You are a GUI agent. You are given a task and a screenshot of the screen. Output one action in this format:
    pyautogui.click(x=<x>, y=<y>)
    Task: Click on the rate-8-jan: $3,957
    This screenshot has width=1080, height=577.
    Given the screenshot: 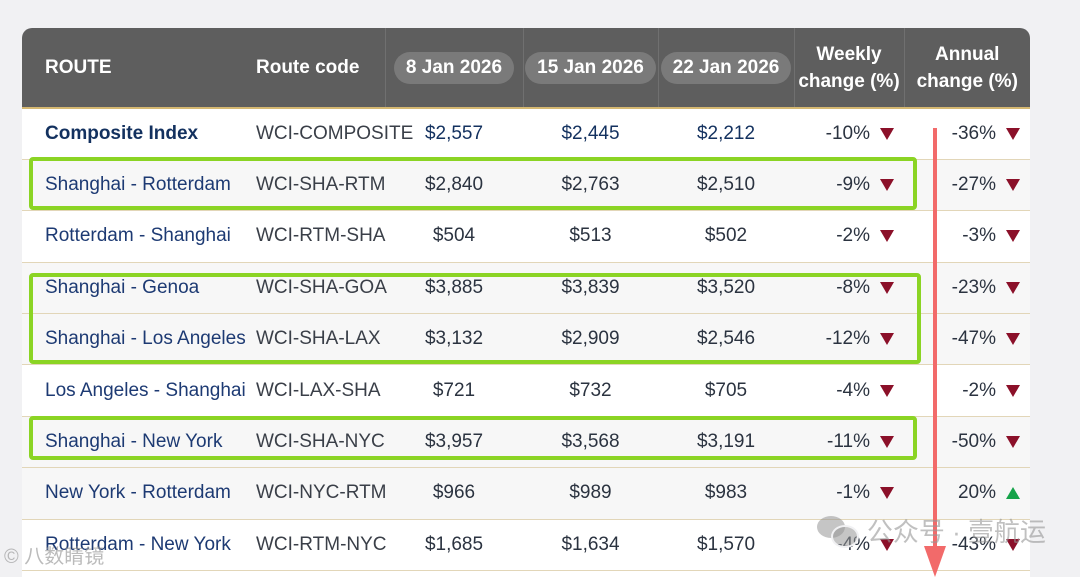 What is the action you would take?
    pyautogui.click(x=454, y=442)
    